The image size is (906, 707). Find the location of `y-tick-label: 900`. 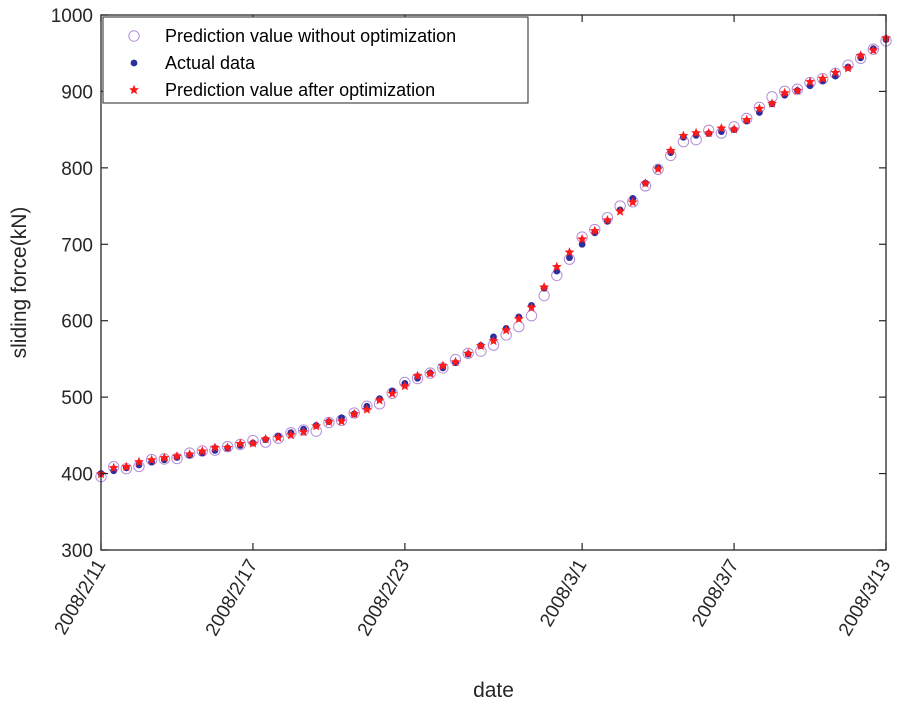

y-tick-label: 900 is located at coordinates (77, 92).